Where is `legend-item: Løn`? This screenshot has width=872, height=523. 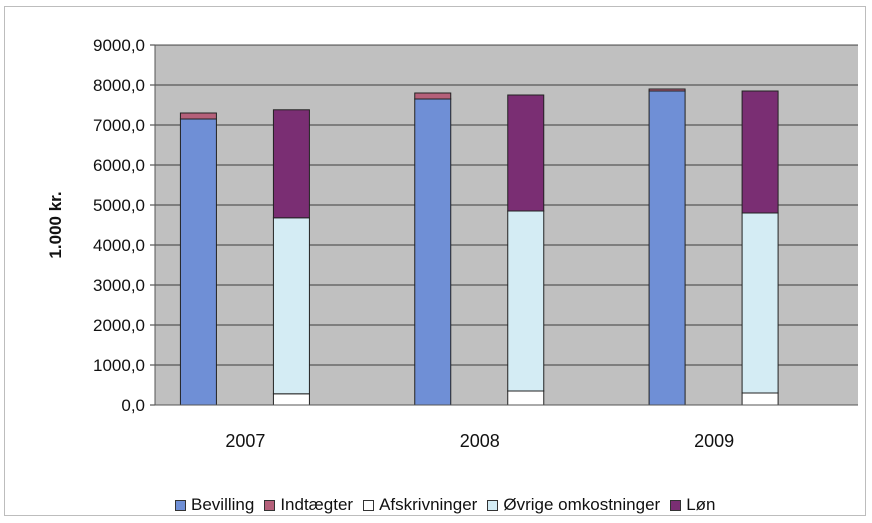 legend-item: Løn is located at coordinates (692, 505).